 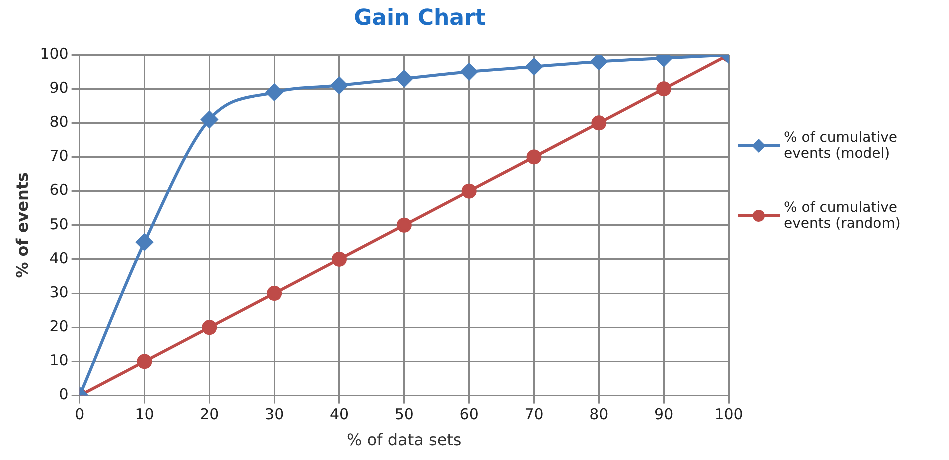 What do you see at coordinates (59, 87) in the screenshot?
I see `y-tick-label: 90` at bounding box center [59, 87].